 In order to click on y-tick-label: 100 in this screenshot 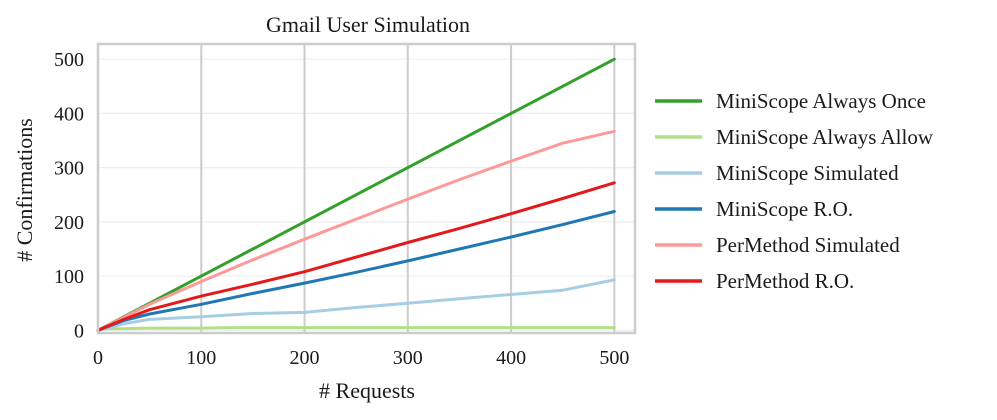, I will do `click(69, 277)`.